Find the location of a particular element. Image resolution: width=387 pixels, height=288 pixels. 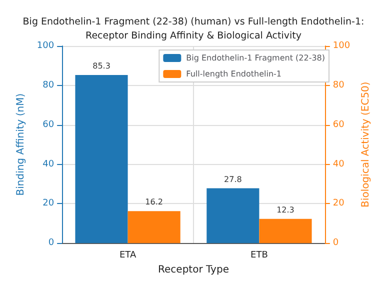

x-tick-label: ETB is located at coordinates (259, 255).